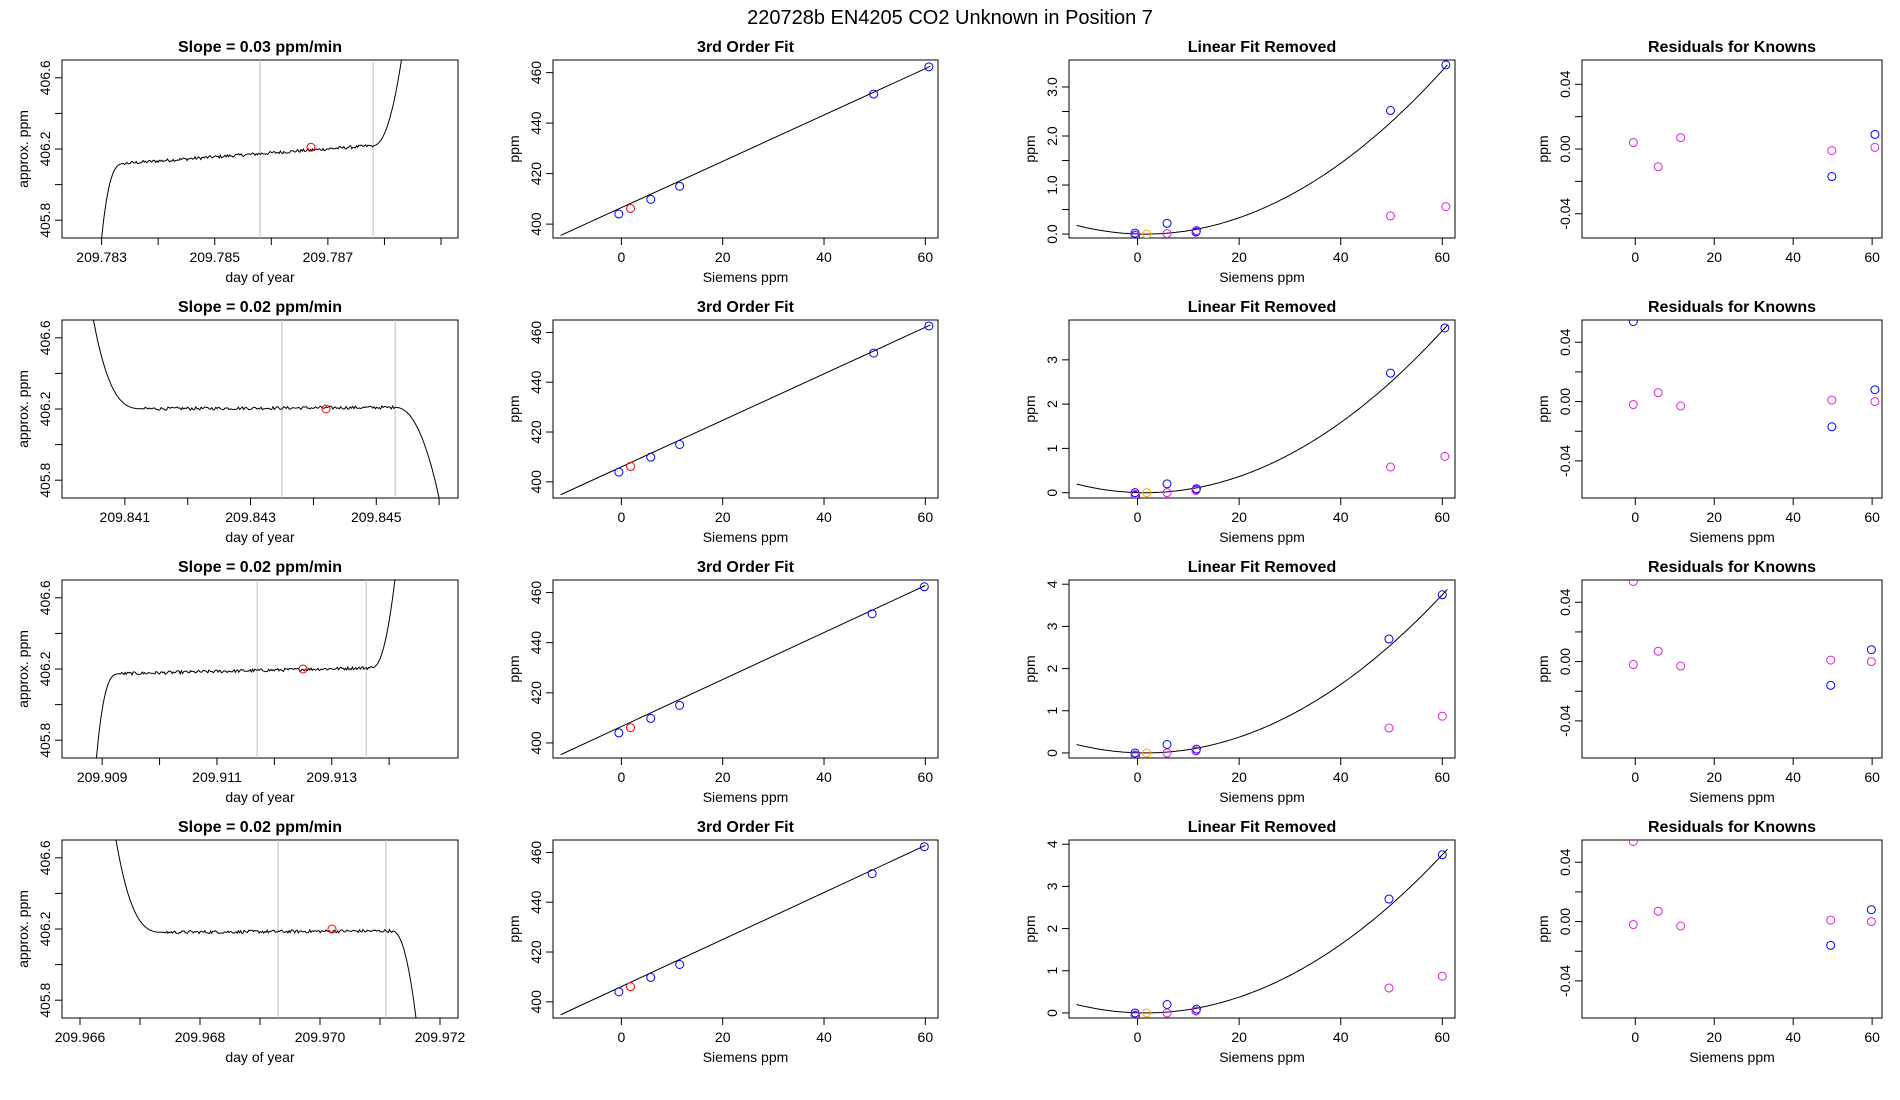 The width and height of the screenshot is (1900, 1100). I want to click on r0c1-ytick-label: 420, so click(536, 174).